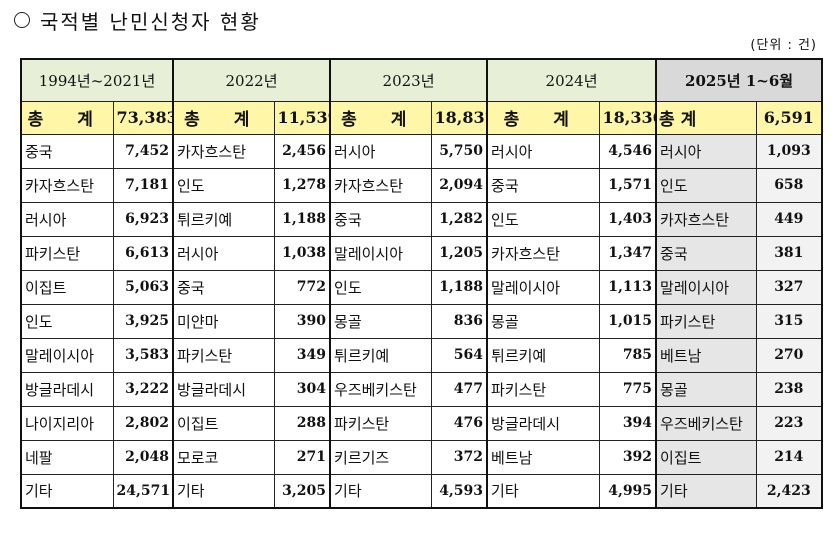 The height and width of the screenshot is (533, 835). Describe the element at coordinates (143, 287) in the screenshot. I see `count-cell: 5,063` at that location.